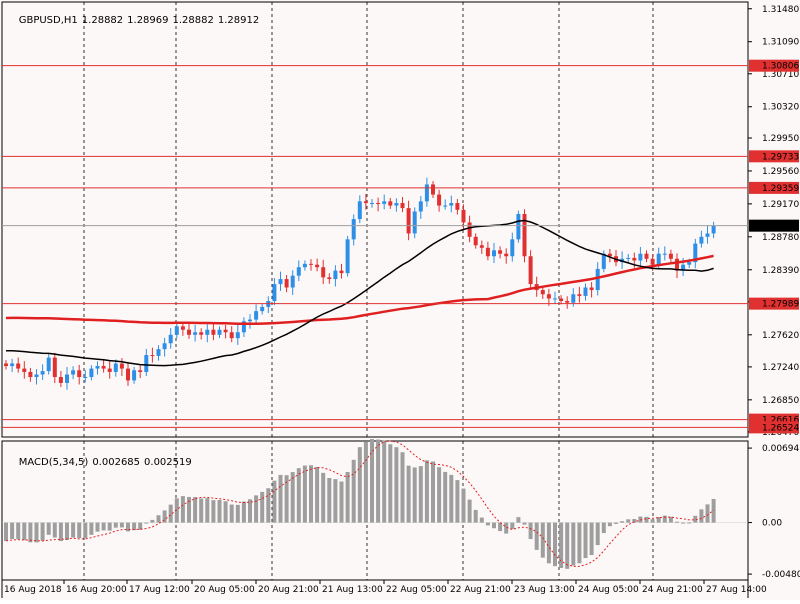 The image size is (800, 604). What do you see at coordinates (224, 590) in the screenshot?
I see `time-axis-label: 20 Aug 05:00` at bounding box center [224, 590].